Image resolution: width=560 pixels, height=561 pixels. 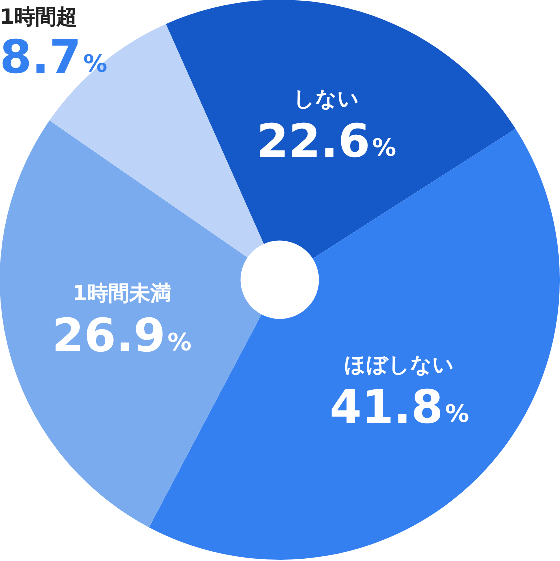 What do you see at coordinates (122, 294) in the screenshot?
I see `slice-label: 1時間未満` at bounding box center [122, 294].